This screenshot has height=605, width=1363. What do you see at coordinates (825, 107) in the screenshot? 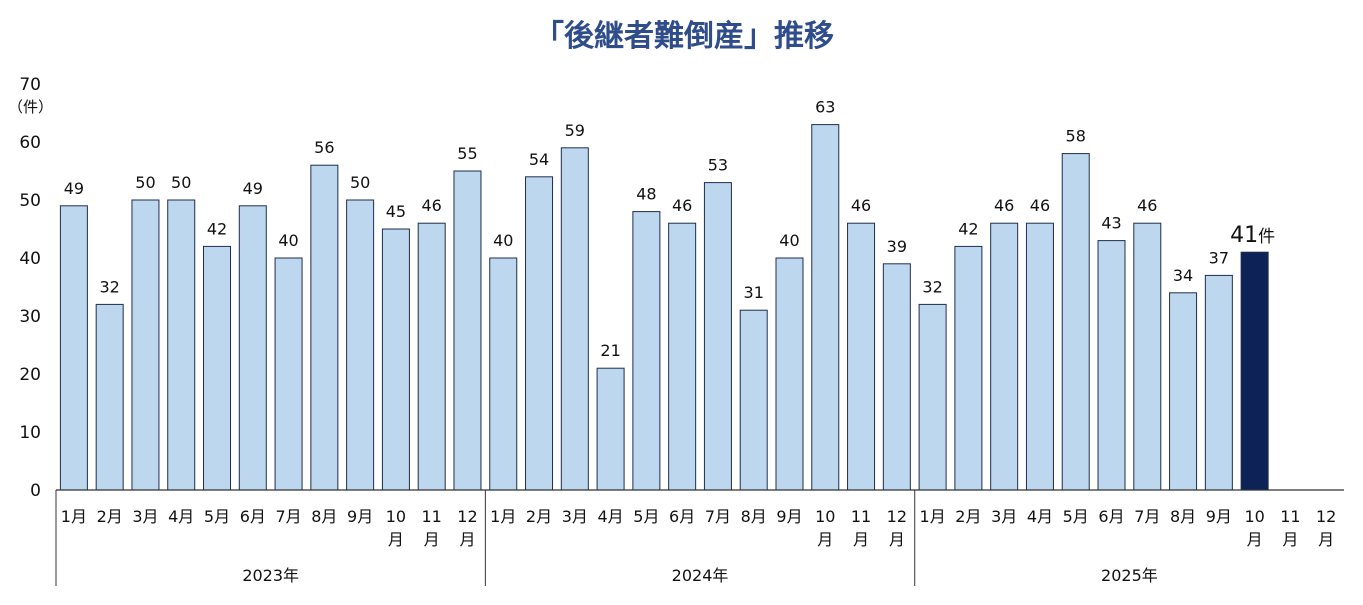
I see `data-label: 63` at bounding box center [825, 107].